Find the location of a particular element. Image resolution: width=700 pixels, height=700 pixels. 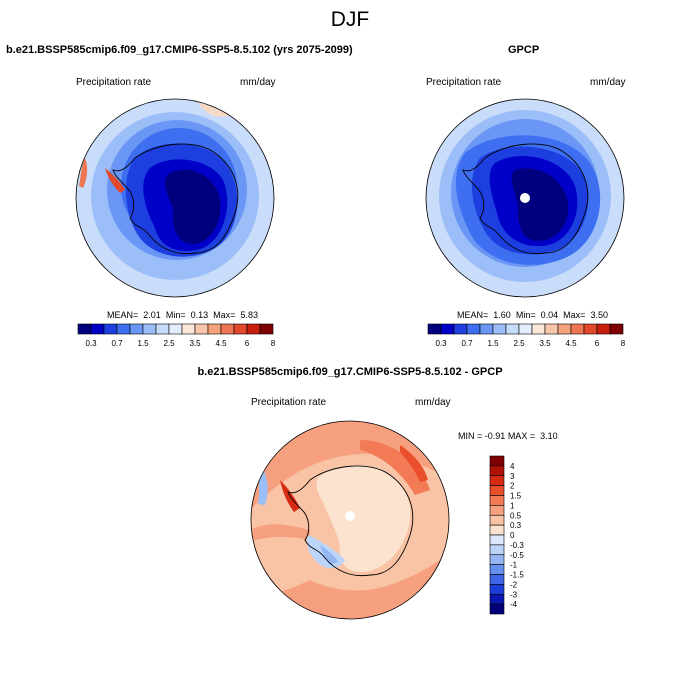

figure-title: DJF is located at coordinates (350, 19).